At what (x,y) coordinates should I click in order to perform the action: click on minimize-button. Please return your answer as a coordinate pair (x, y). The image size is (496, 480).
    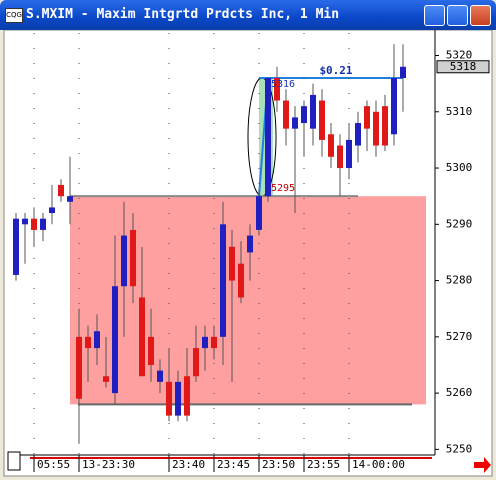
    Looking at the image, I should click on (434, 15).